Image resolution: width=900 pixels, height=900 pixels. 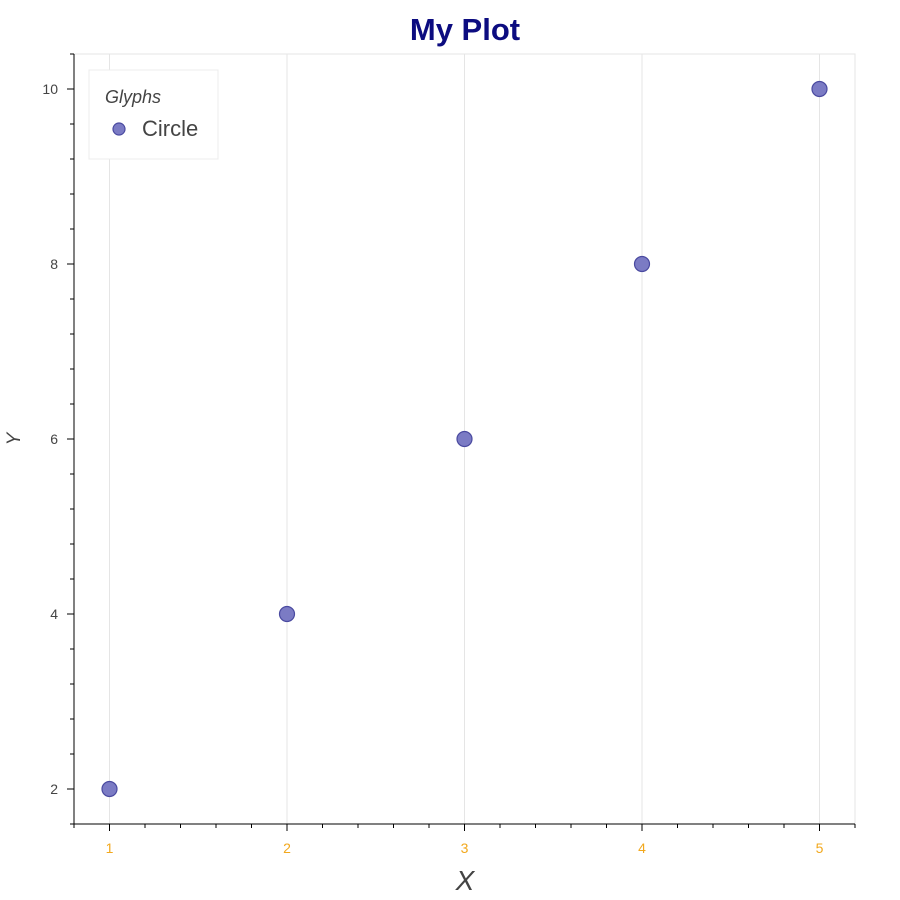 What do you see at coordinates (170, 128) in the screenshot?
I see `legend-label-circle: Circle` at bounding box center [170, 128].